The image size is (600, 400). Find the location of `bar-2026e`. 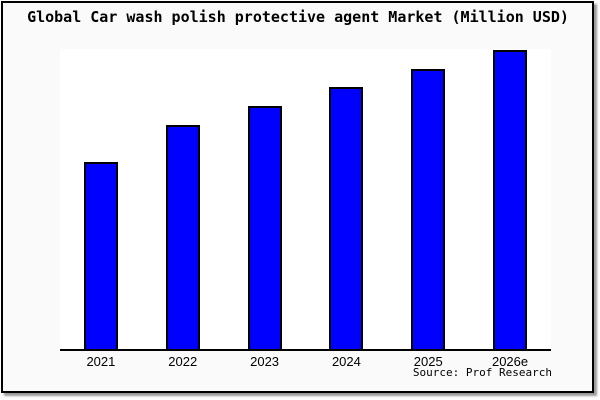

bar-2026e is located at coordinates (510, 199).